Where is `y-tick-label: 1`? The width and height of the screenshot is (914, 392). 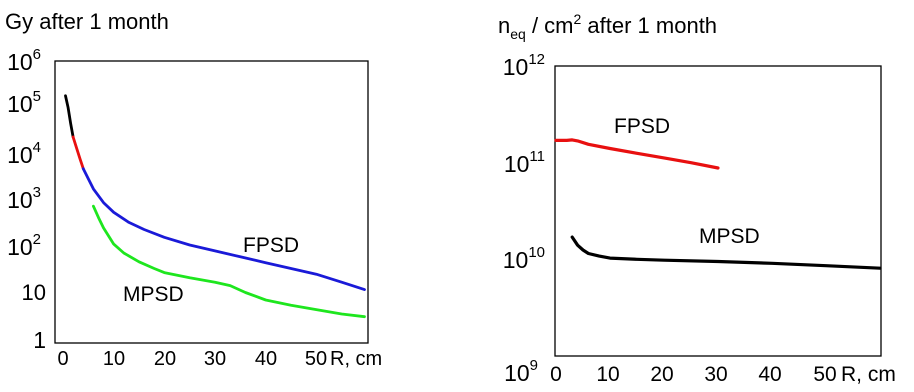
y-tick-label: 1 is located at coordinates (39, 340).